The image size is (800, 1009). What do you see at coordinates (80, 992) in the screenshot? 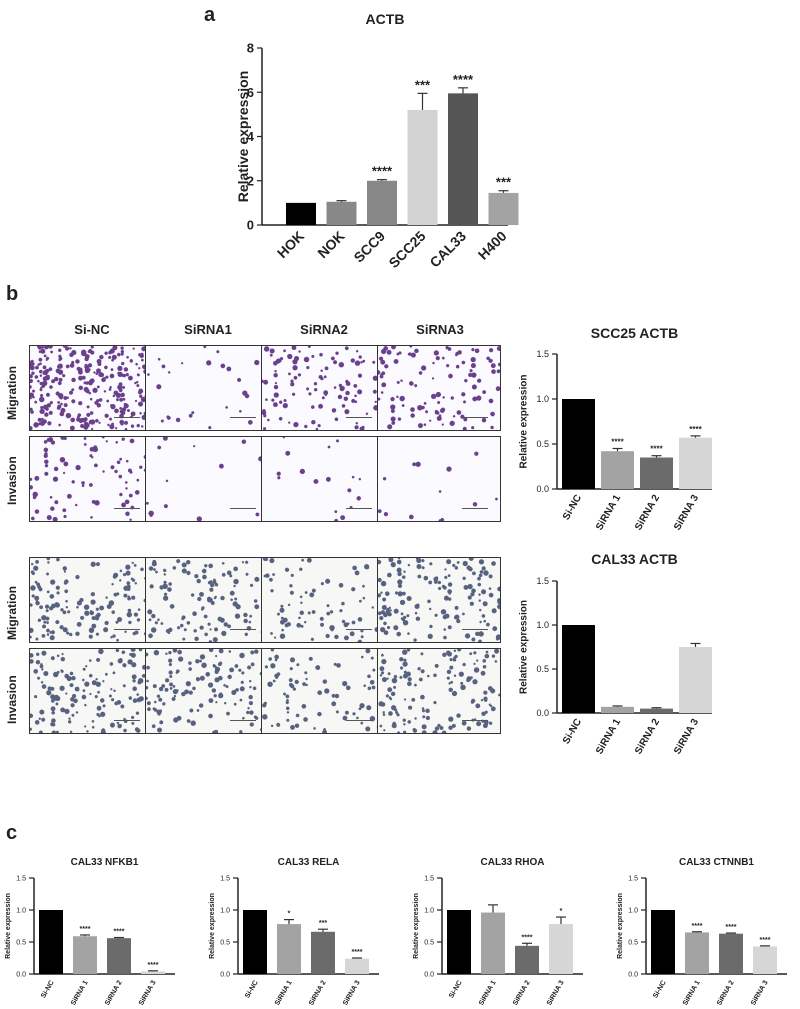
I see `chart-c1-x-tick-label: SiRNA 1` at bounding box center [80, 992].